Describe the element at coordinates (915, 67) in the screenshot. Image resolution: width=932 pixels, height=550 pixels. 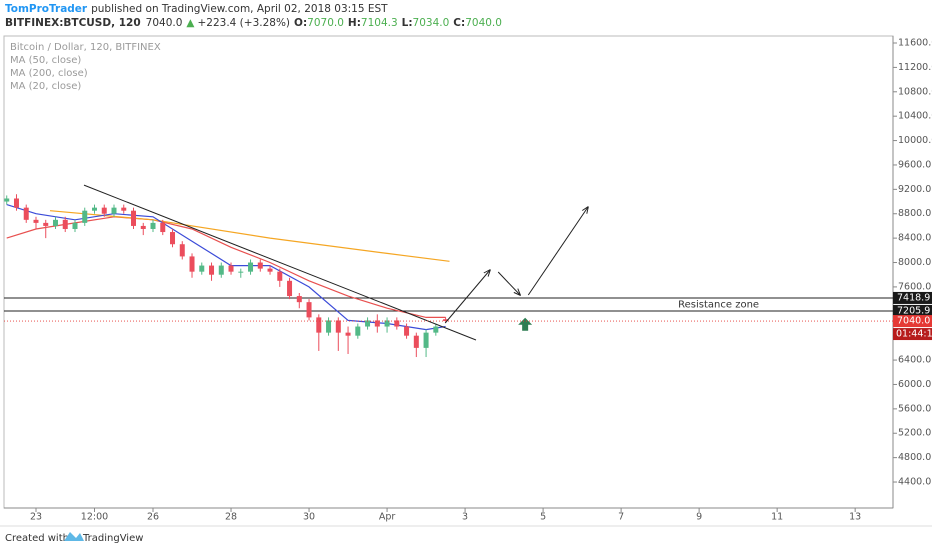
I see `y-tick-label: 11200.0` at that location.